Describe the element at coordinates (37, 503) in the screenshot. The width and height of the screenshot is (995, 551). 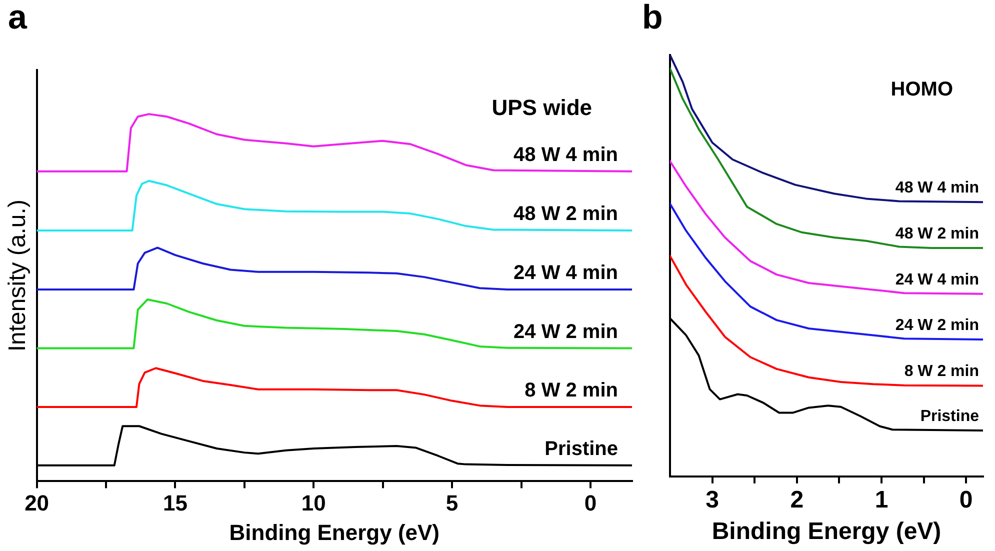
I see `x-tick-label: 20` at that location.